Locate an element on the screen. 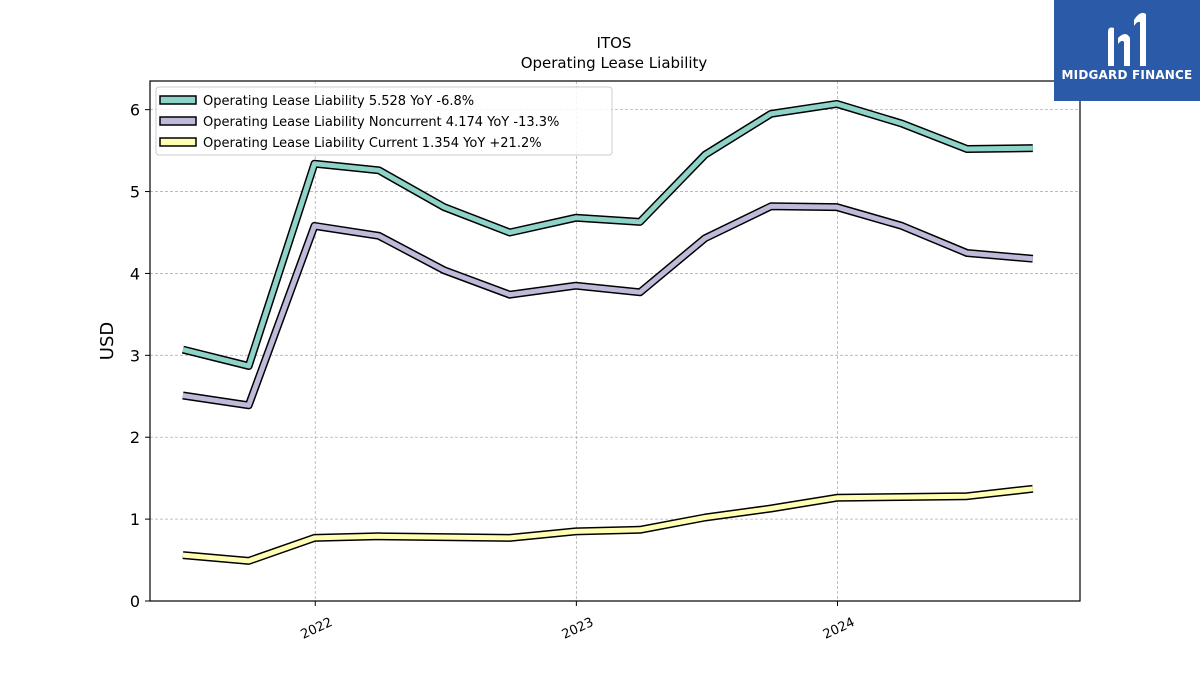  y-tick-label: 4 is located at coordinates (135, 273).